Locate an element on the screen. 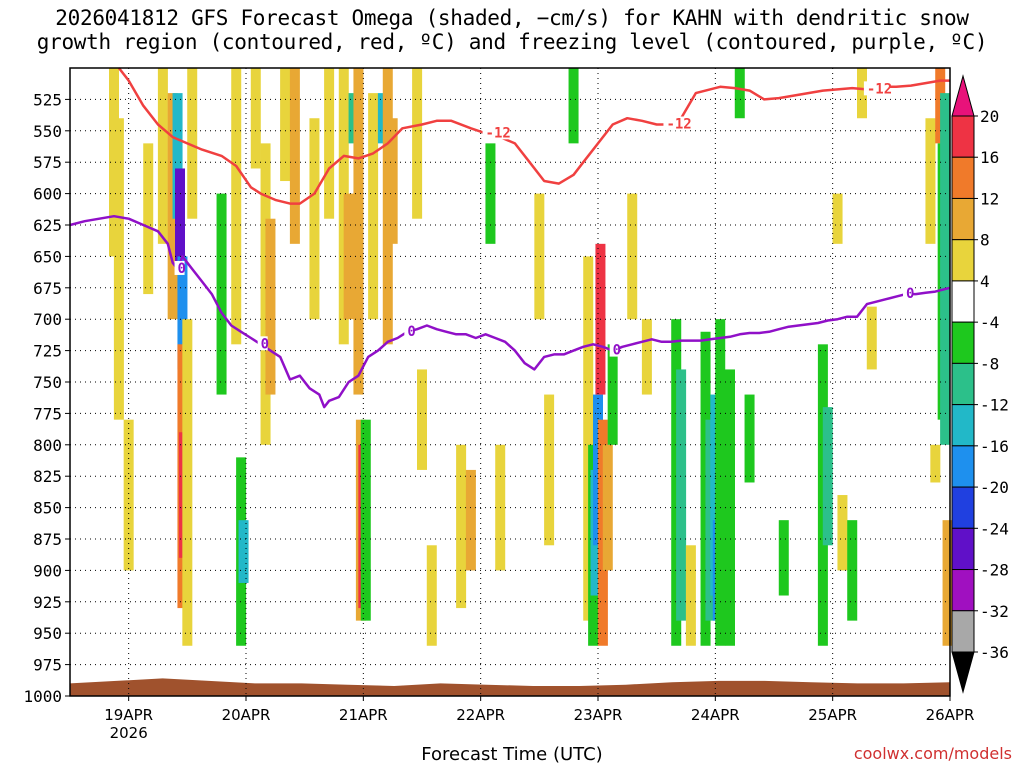 Image resolution: width=1024 pixels, height=768 pixels. y-tick-label: 650 is located at coordinates (47, 256).